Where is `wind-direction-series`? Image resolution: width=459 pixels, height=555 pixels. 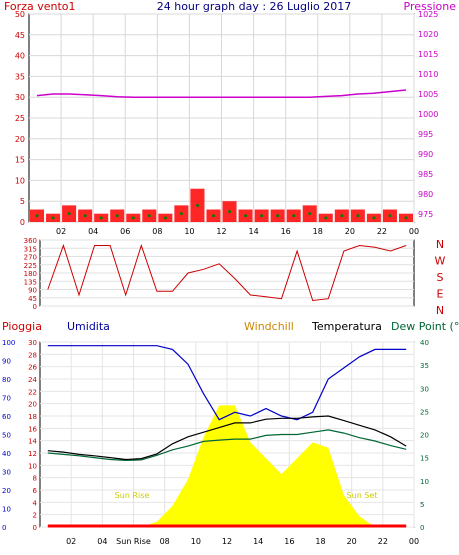 wind-direction-series is located at coordinates (227, 272).